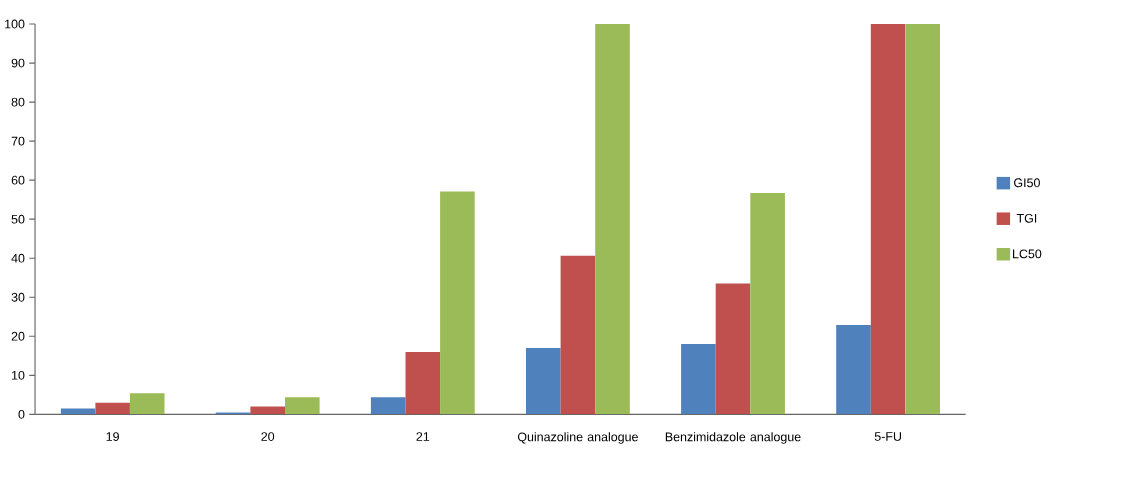 The image size is (1123, 498). Describe the element at coordinates (18, 63) in the screenshot. I see `y-tick-label: 90` at that location.